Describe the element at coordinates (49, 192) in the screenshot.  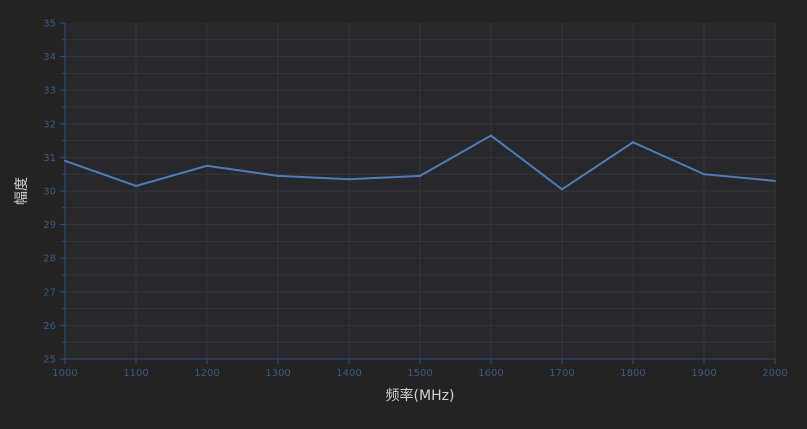
I see `y-tick-label: 30` at that location.